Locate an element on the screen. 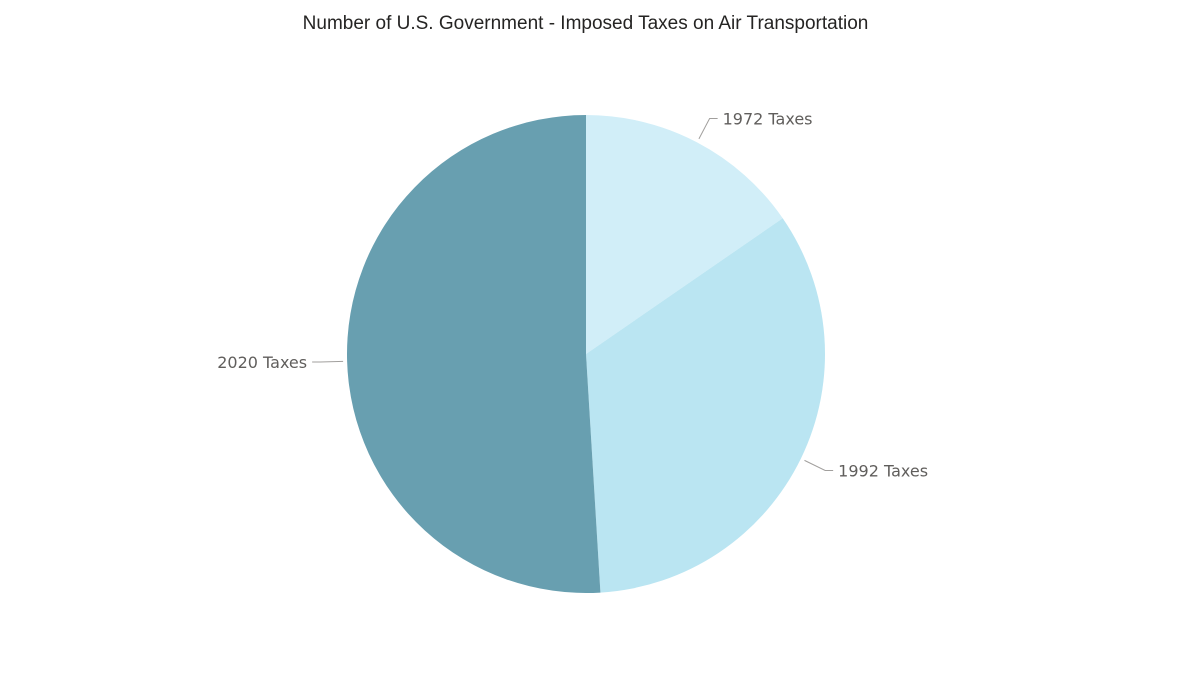 The width and height of the screenshot is (1201, 686). slice-label-1992-taxes: 1992 Taxes is located at coordinates (883, 470).